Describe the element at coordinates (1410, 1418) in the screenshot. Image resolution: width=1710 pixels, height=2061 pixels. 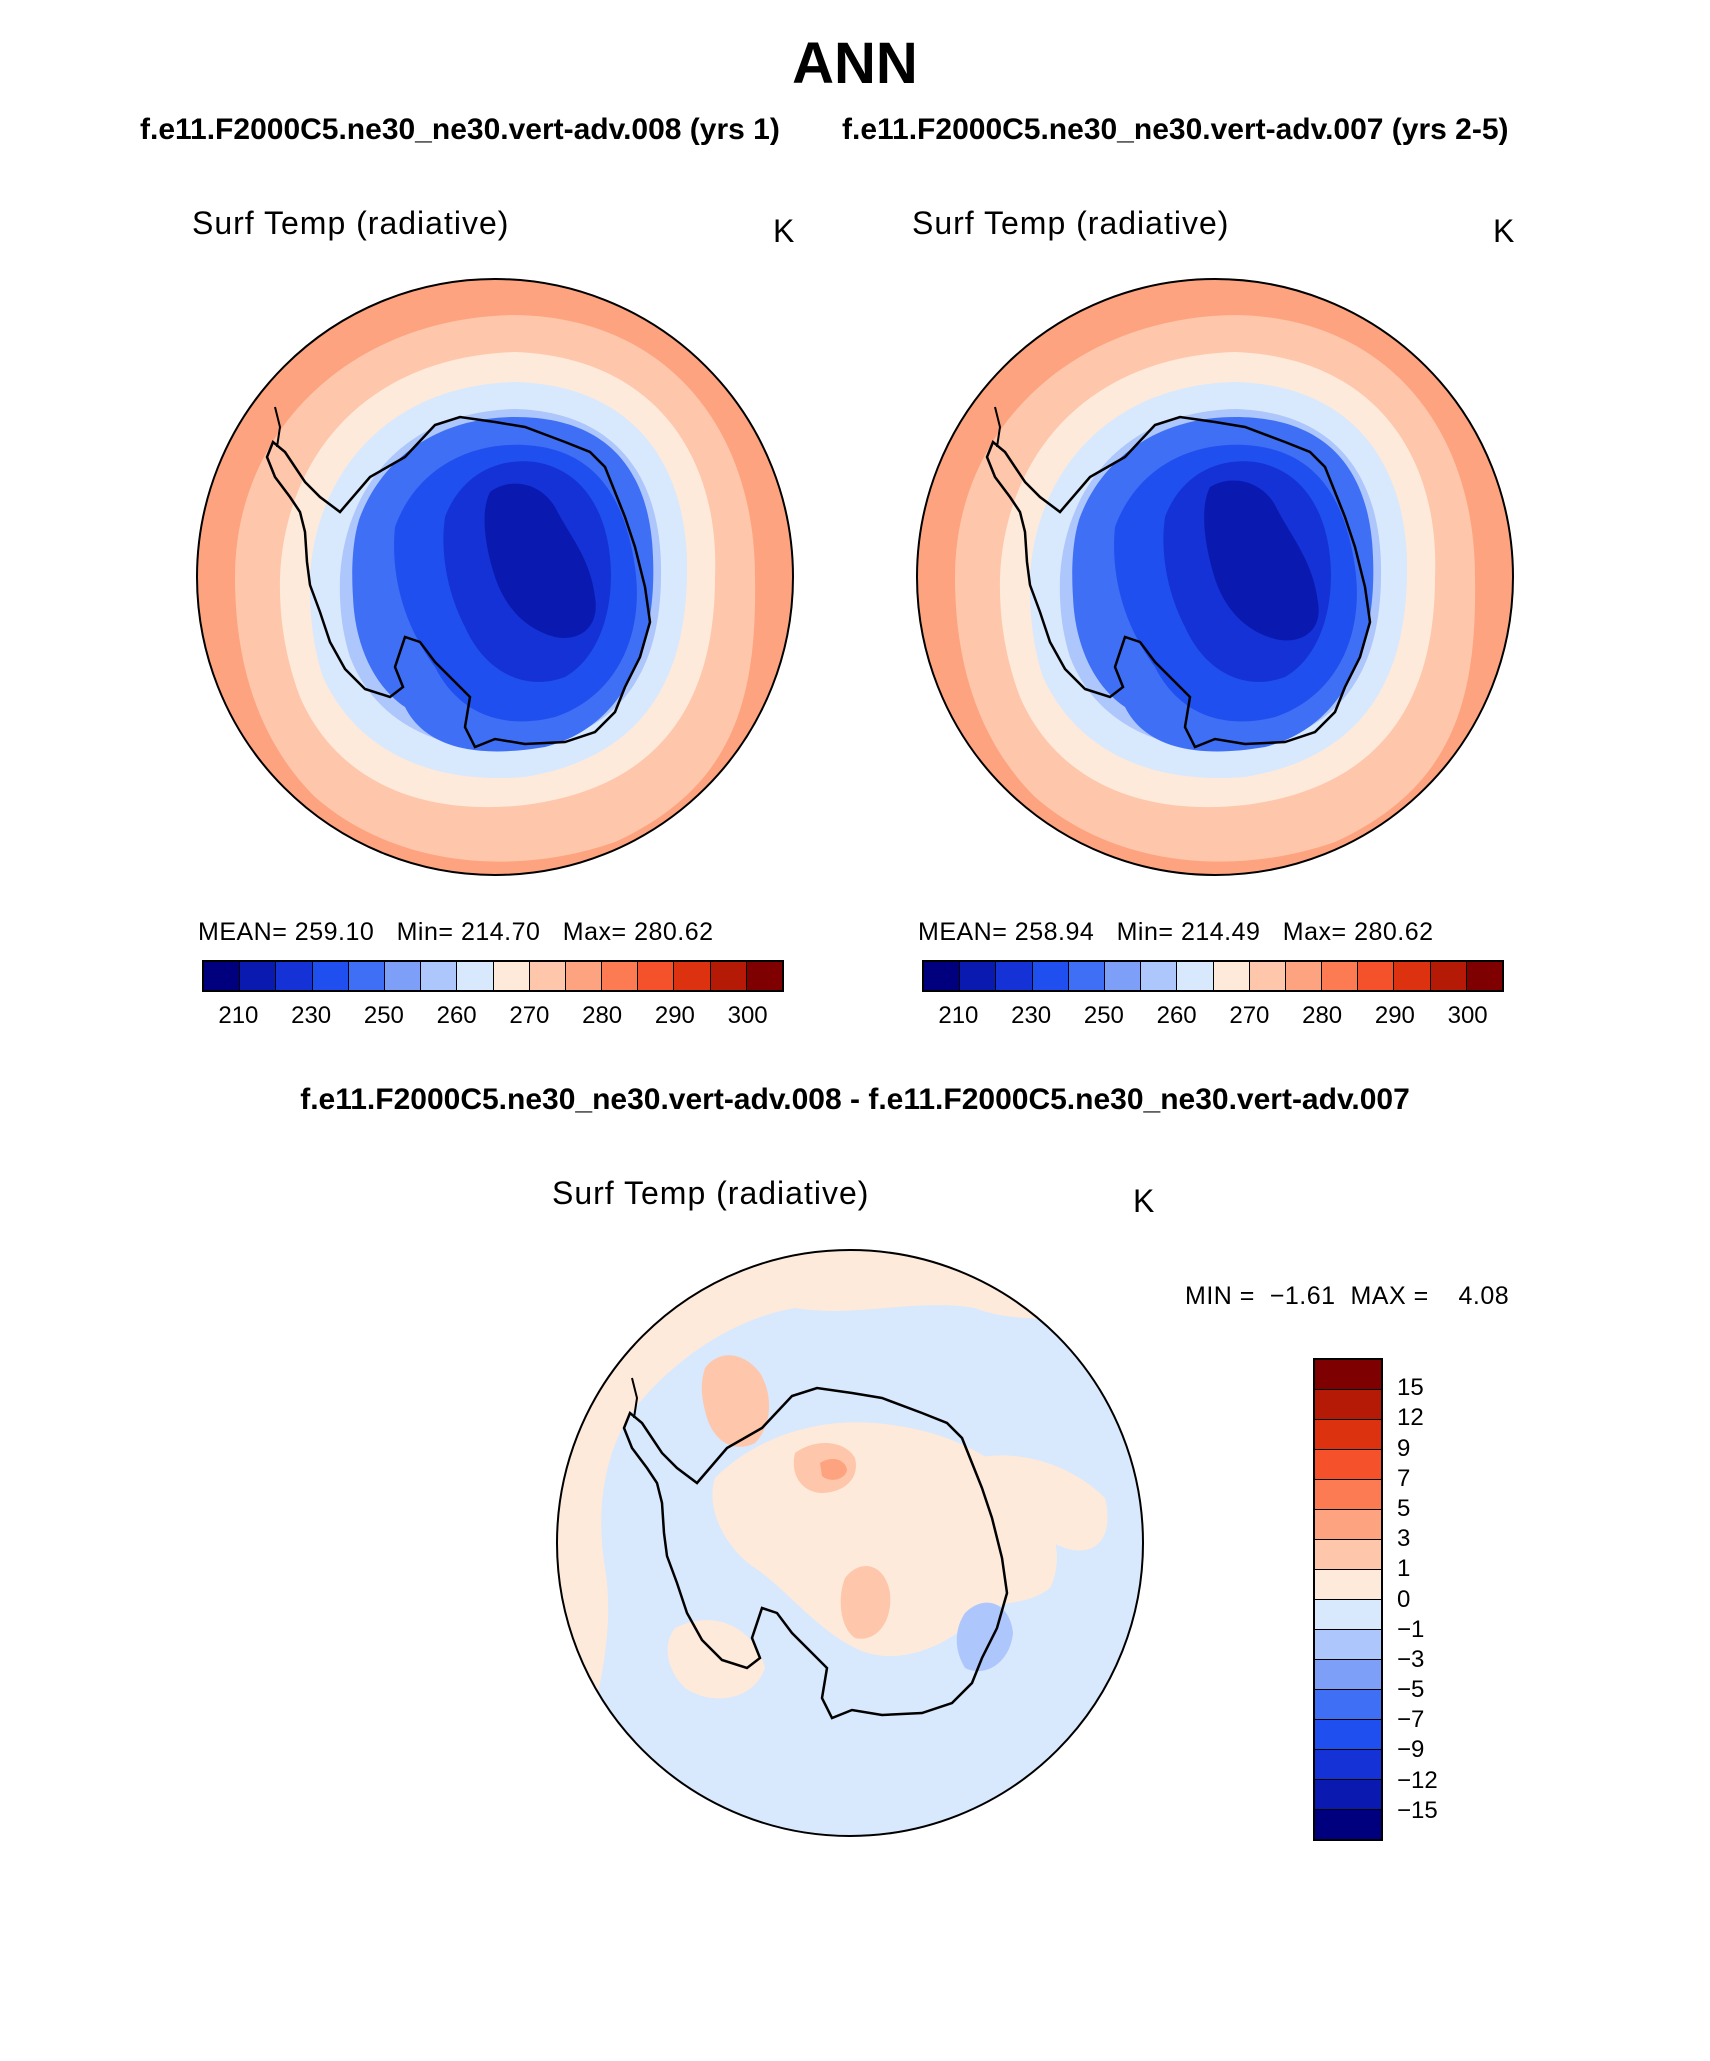
I see `colorbar-tick-label: 12` at that location.